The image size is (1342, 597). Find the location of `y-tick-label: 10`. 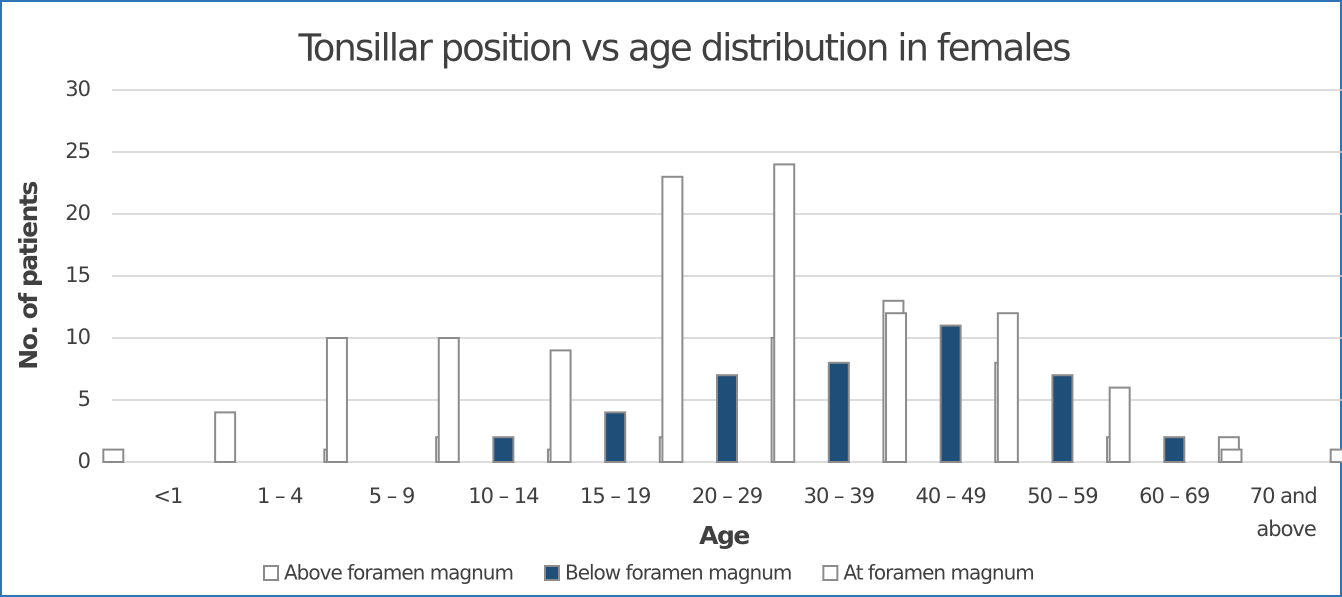

y-tick-label: 10 is located at coordinates (77, 337).